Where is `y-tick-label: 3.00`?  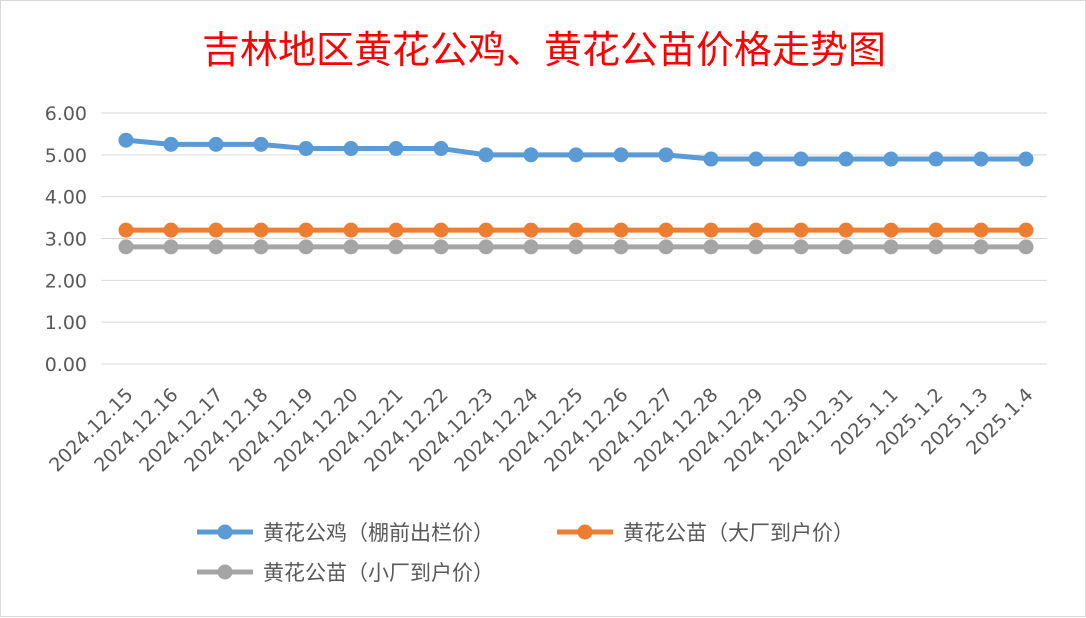
y-tick-label: 3.00 is located at coordinates (66, 240).